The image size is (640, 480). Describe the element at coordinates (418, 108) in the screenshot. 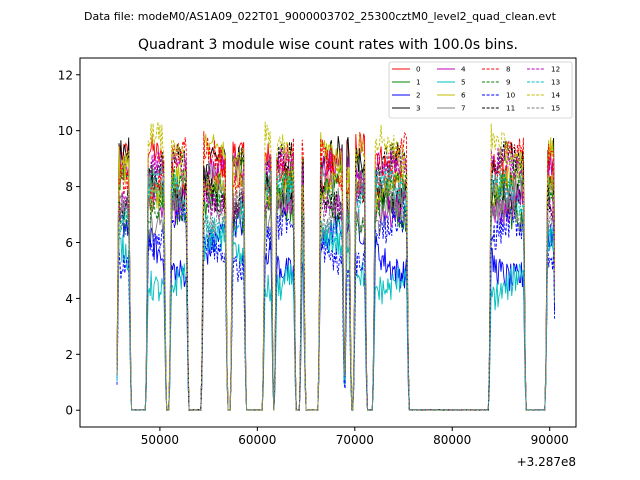

I see `legend-label-3: 3` at that location.